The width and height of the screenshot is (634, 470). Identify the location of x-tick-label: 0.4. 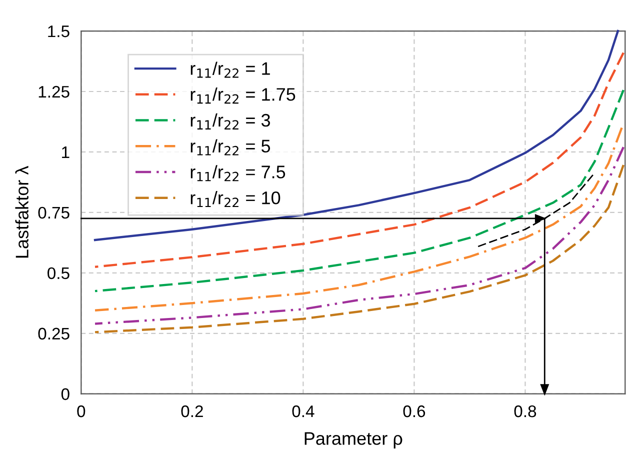
(303, 411).